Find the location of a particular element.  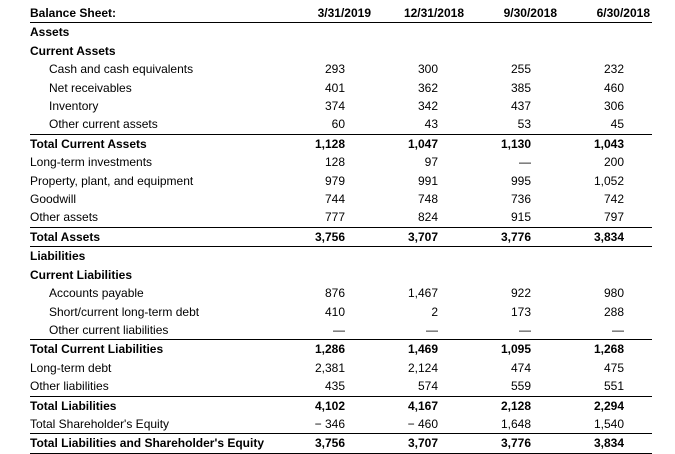

table-row: Total Liabilities 4,102 4,167 2,128 2,294 is located at coordinates (341, 405).